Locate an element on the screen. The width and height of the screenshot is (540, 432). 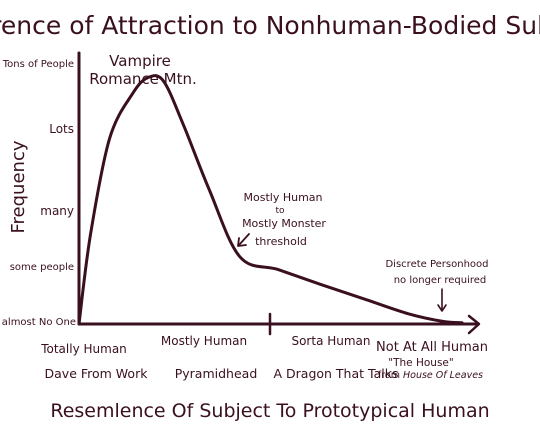
x-example-label: House Of Leaves is located at coordinates (443, 375).